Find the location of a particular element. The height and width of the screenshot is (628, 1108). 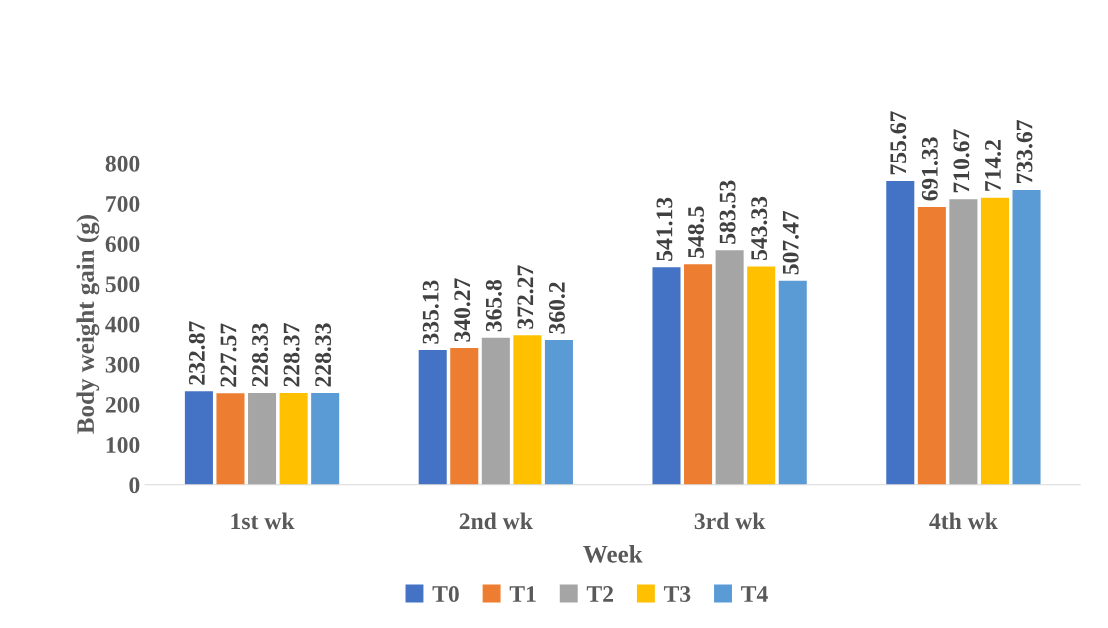

y-axis-title: Body weight gain (g) is located at coordinates (88, 324).